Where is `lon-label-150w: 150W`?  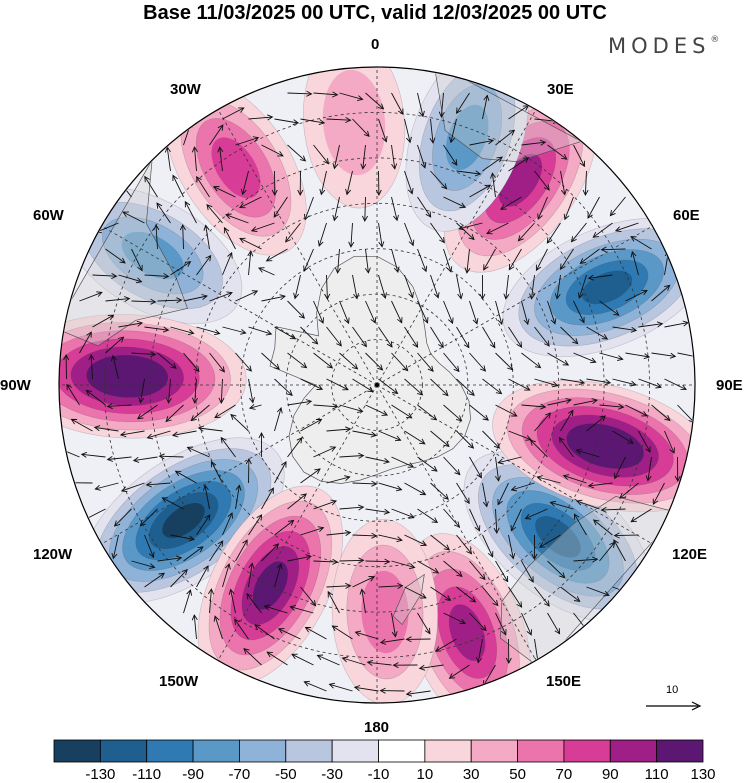 lon-label-150w: 150W is located at coordinates (179, 681).